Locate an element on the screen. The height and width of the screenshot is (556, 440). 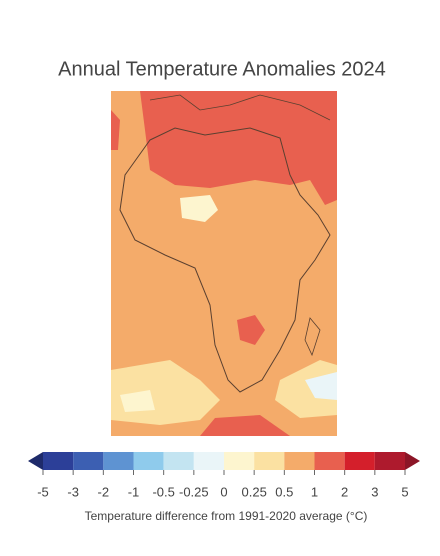
colorbar-extend-low is located at coordinates (35, 461).